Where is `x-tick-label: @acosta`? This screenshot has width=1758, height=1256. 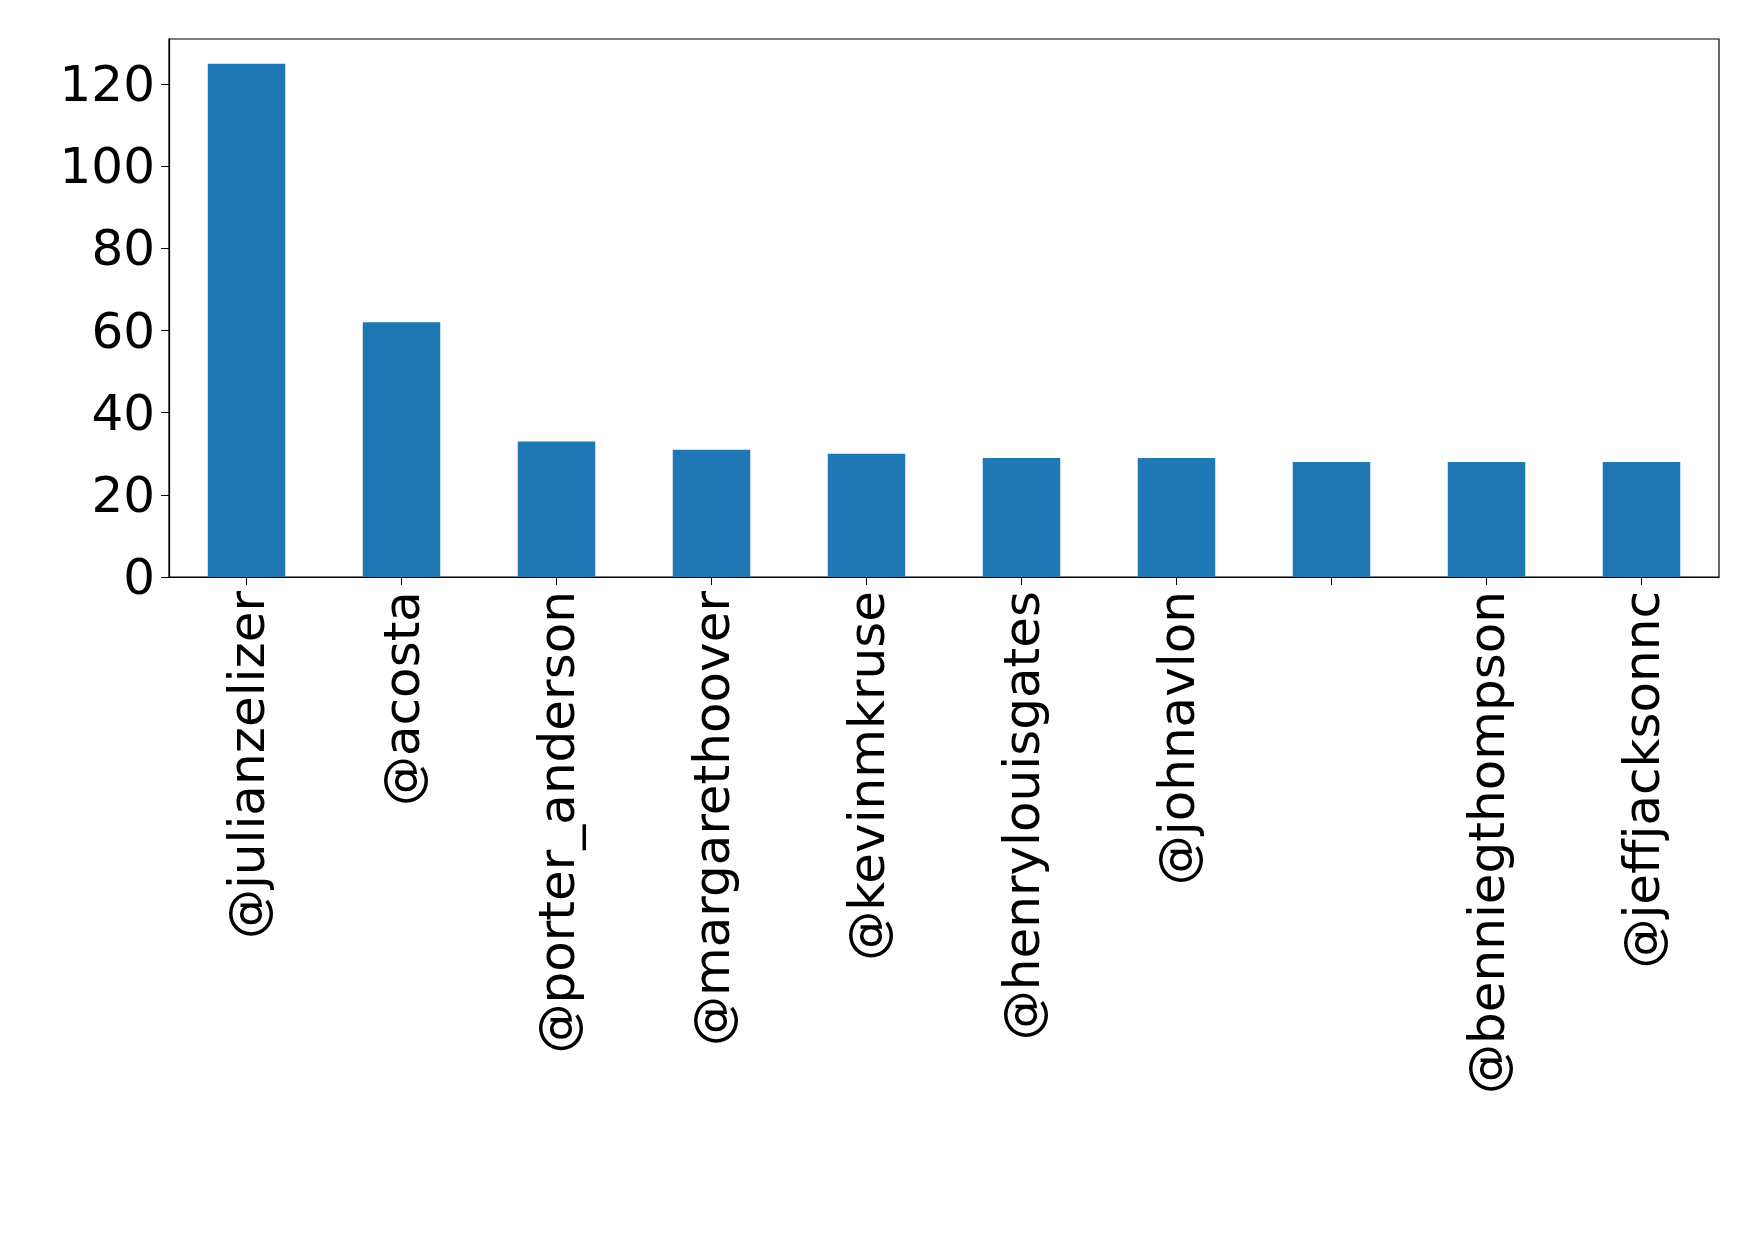
x-tick-label: @acosta is located at coordinates (401, 699).